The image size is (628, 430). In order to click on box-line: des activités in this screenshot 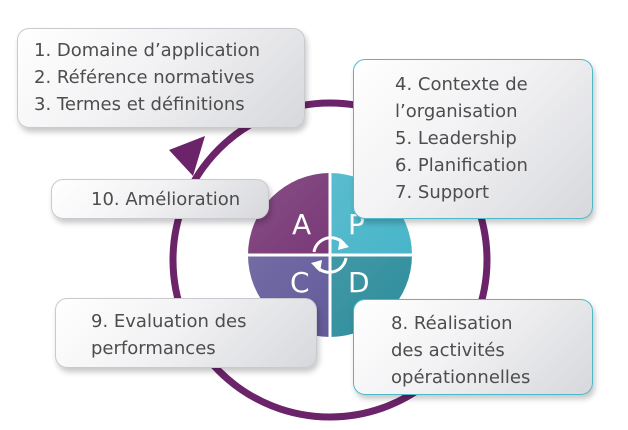, I will do `click(448, 350)`.